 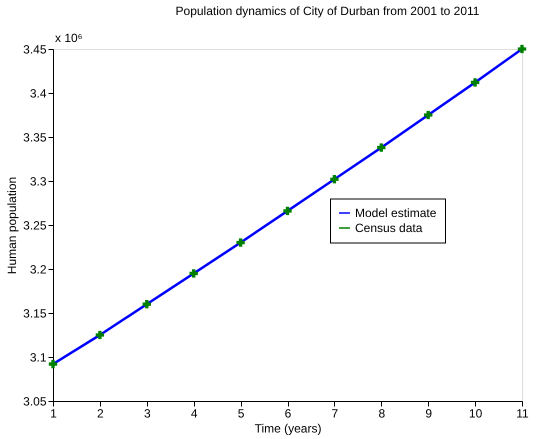 I want to click on x-tick-label: 4, so click(x=194, y=413).